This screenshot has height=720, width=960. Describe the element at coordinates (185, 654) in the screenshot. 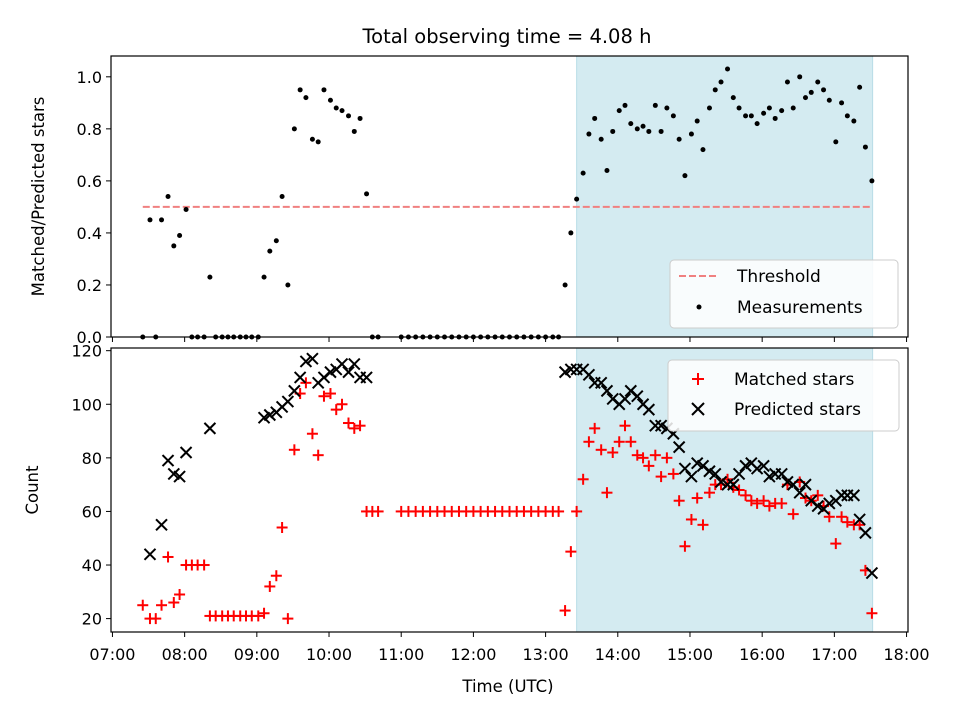

I see `x-tick-label: 08:00` at that location.